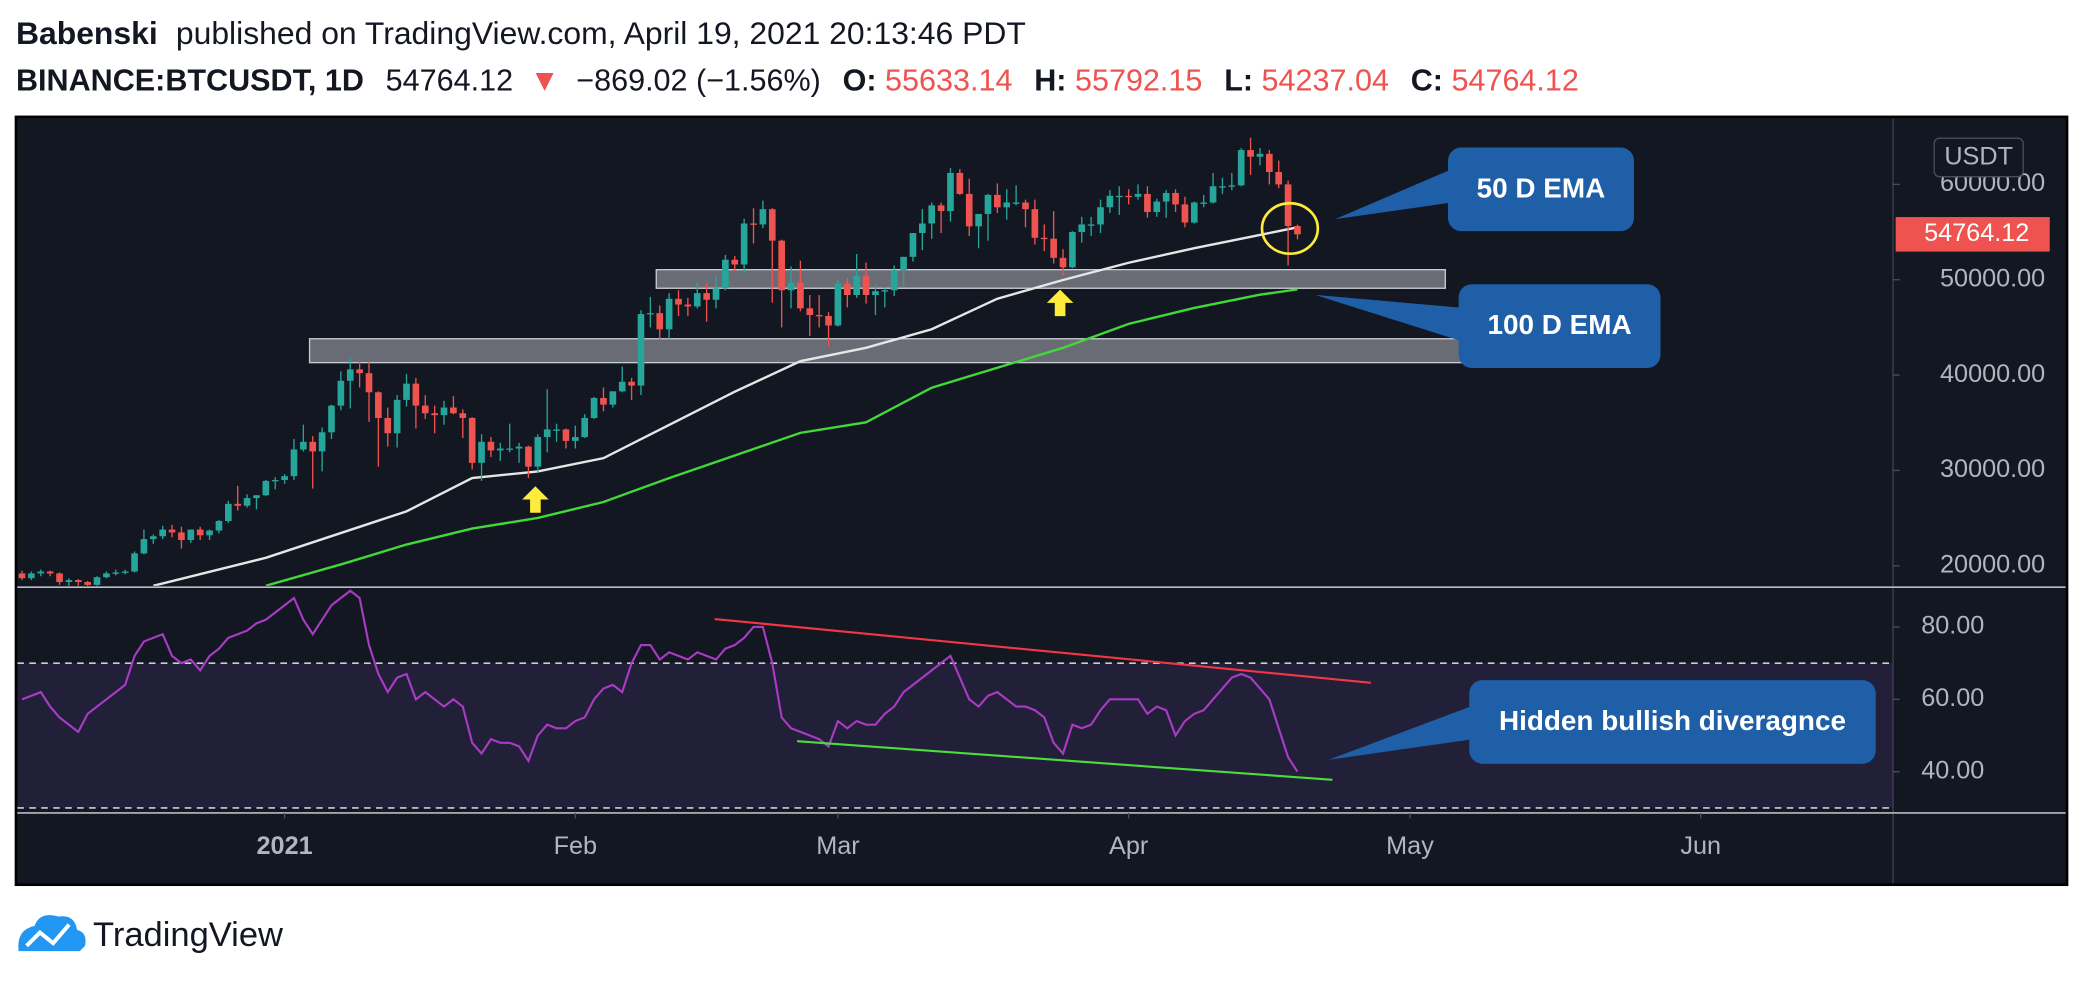 Image resolution: width=2083 pixels, height=985 pixels. I want to click on y-tick-label: 40000.00, so click(1992, 374).